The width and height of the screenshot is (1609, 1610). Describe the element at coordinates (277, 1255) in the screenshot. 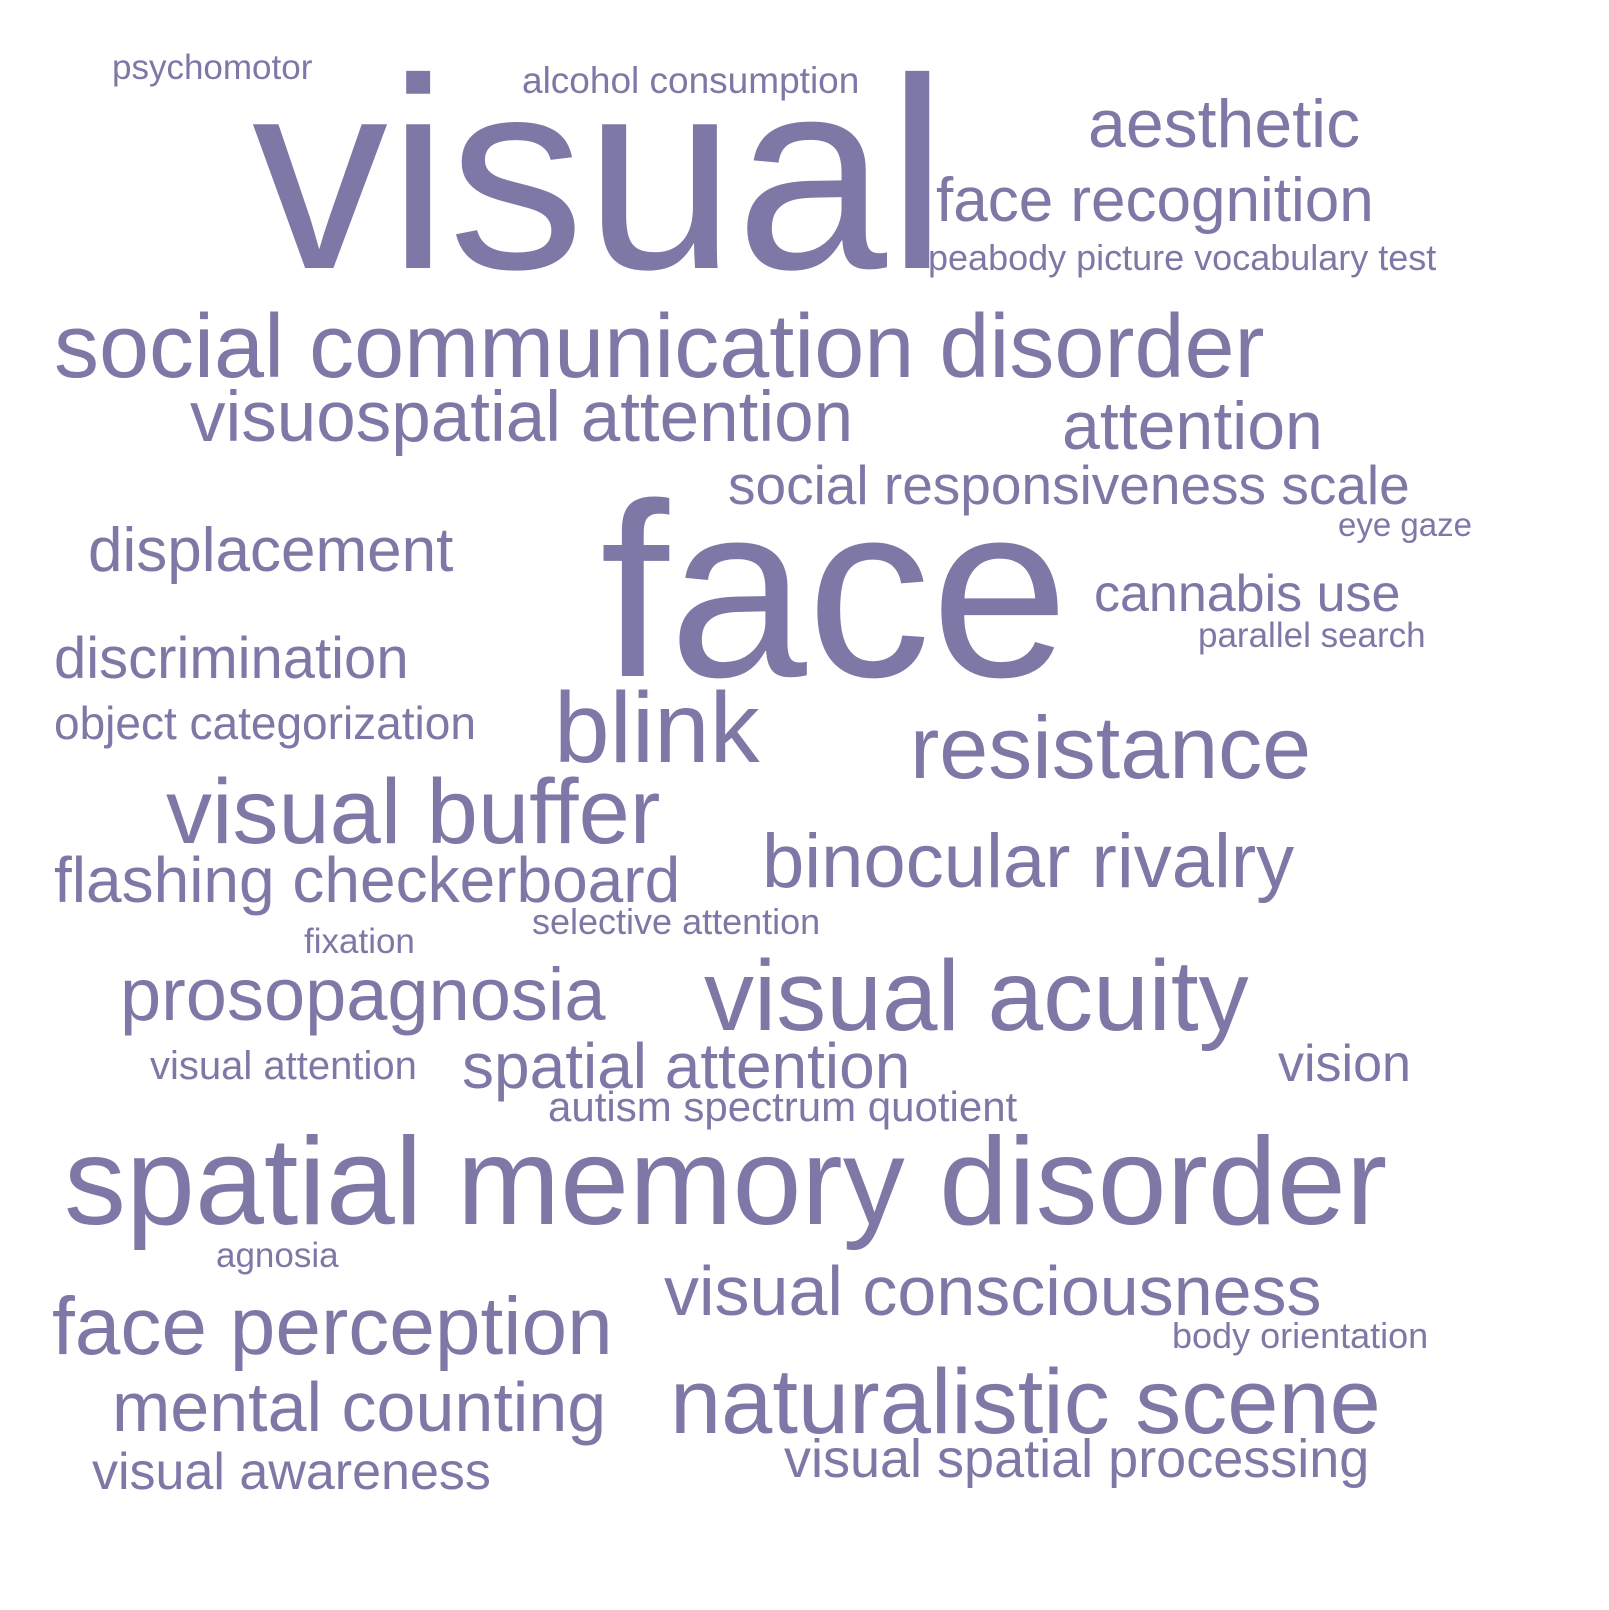

I see `word-agnosia: agnosia` at that location.